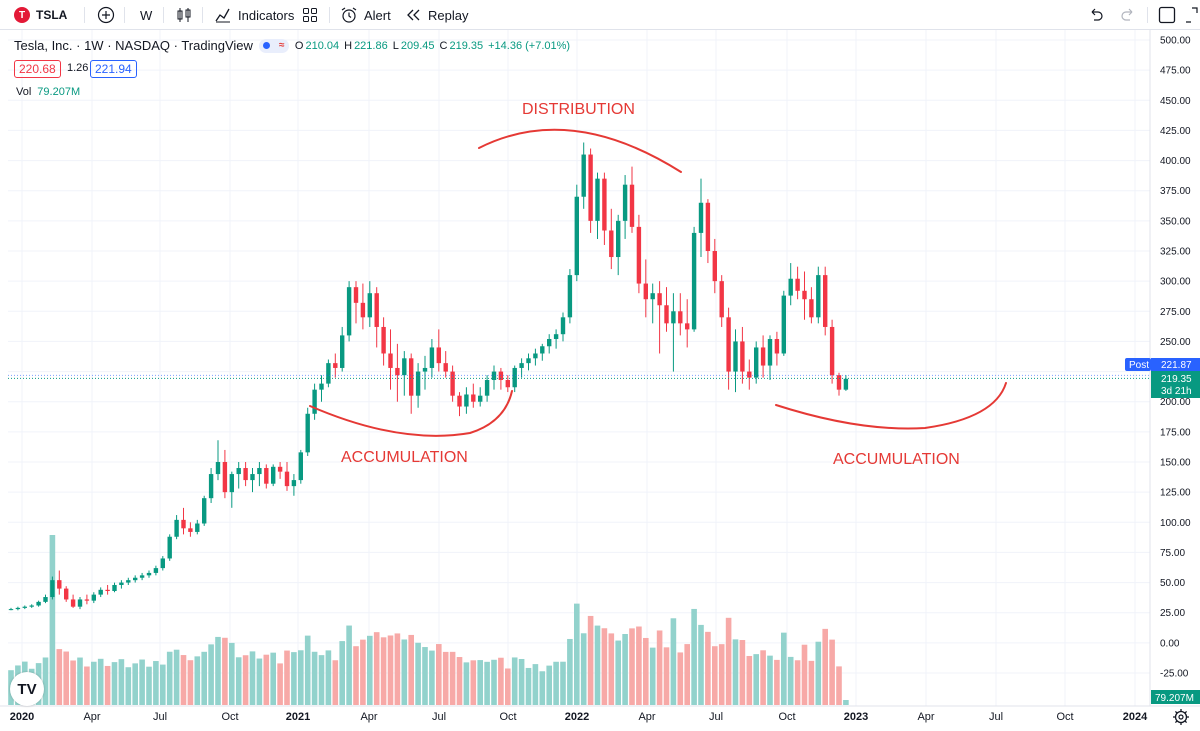  I want to click on y-tick-label: 100.00, so click(1175, 523).